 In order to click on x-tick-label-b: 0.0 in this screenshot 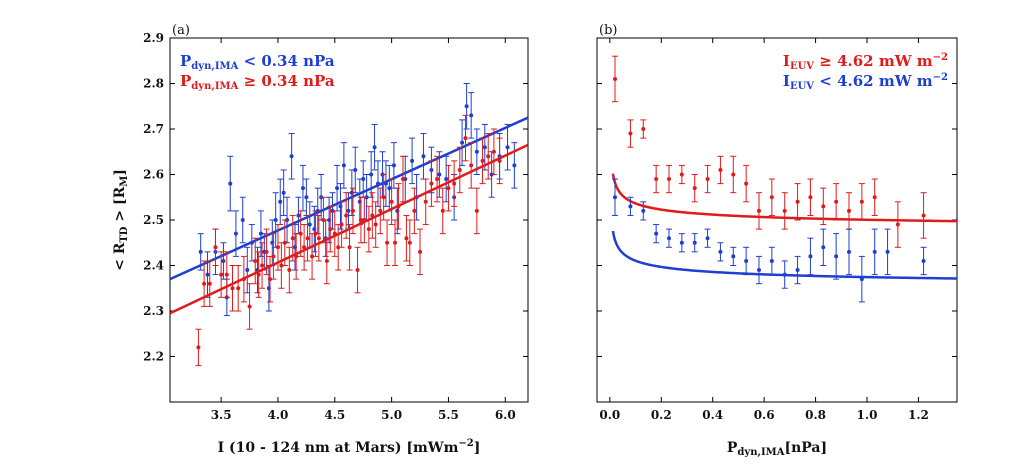, I will do `click(609, 415)`.